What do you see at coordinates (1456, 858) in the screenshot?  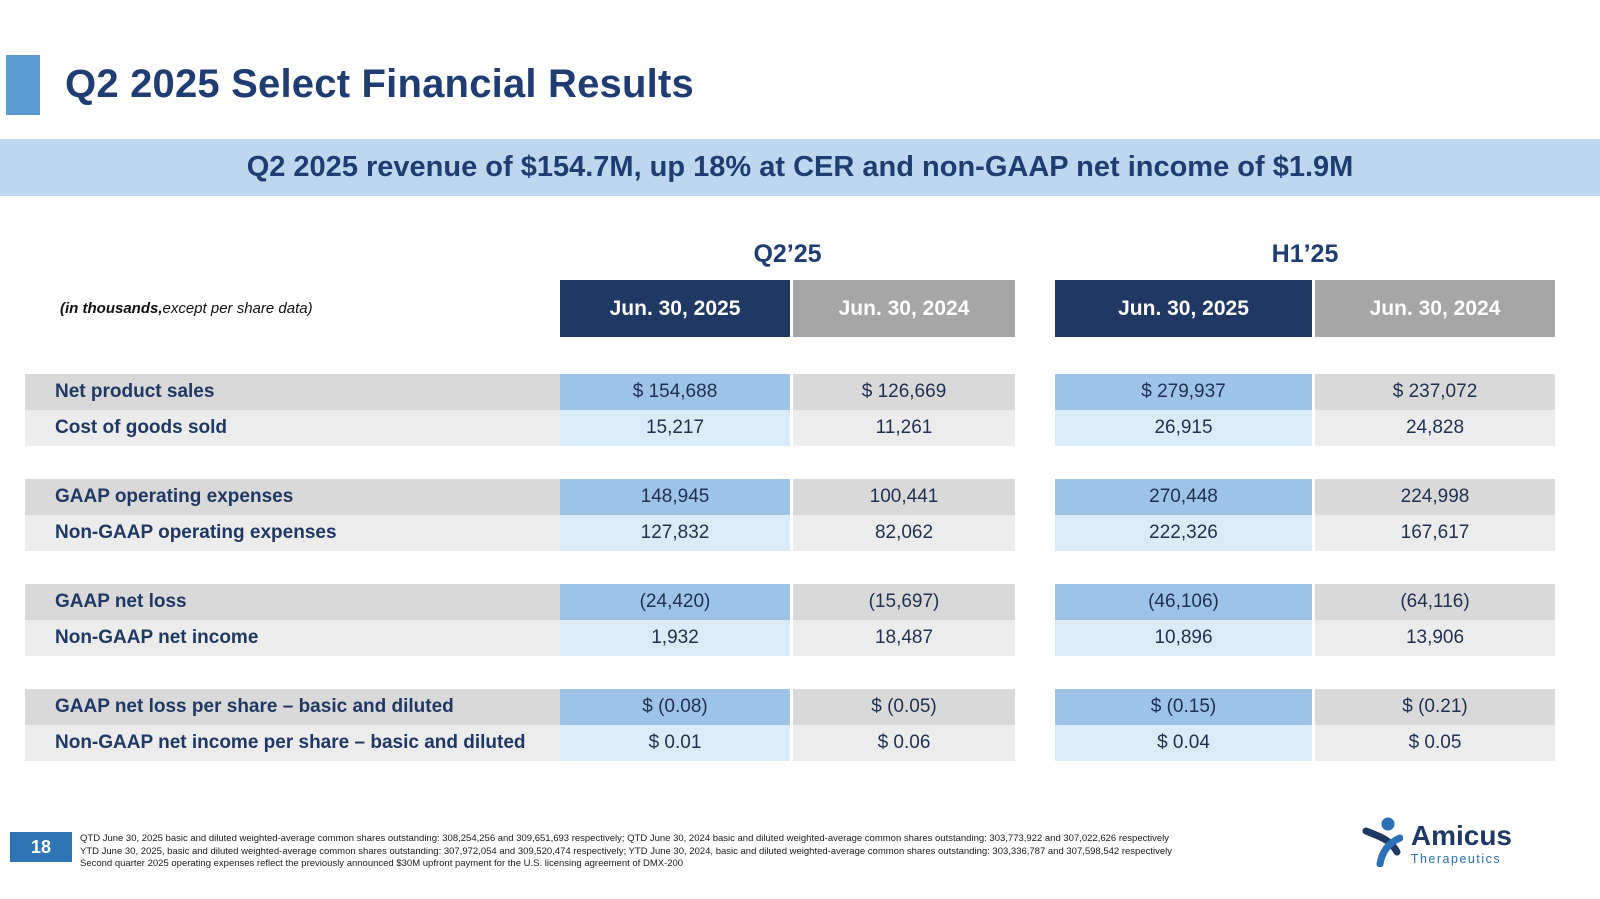 I see `logo-subtitle: Therapeutics` at bounding box center [1456, 858].